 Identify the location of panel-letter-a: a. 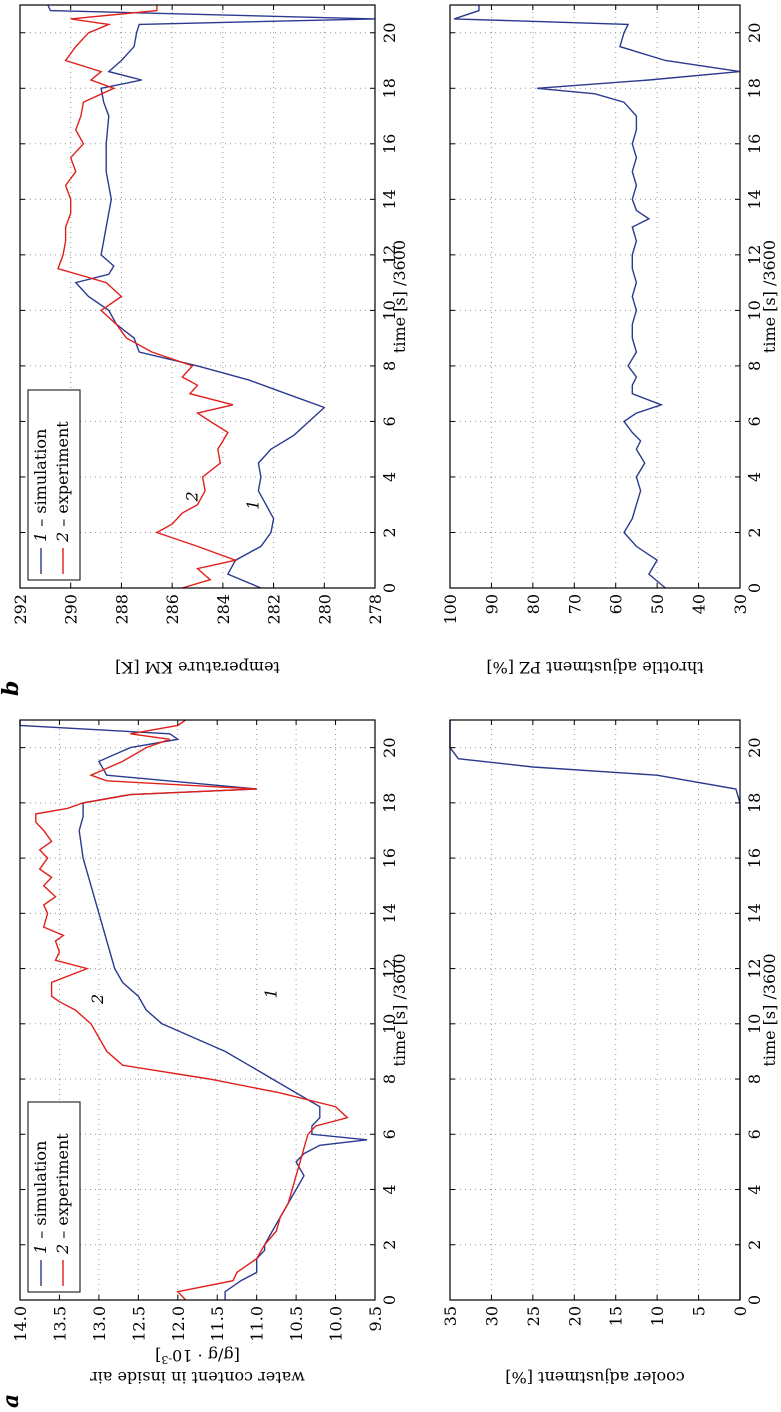
(12, 1401).